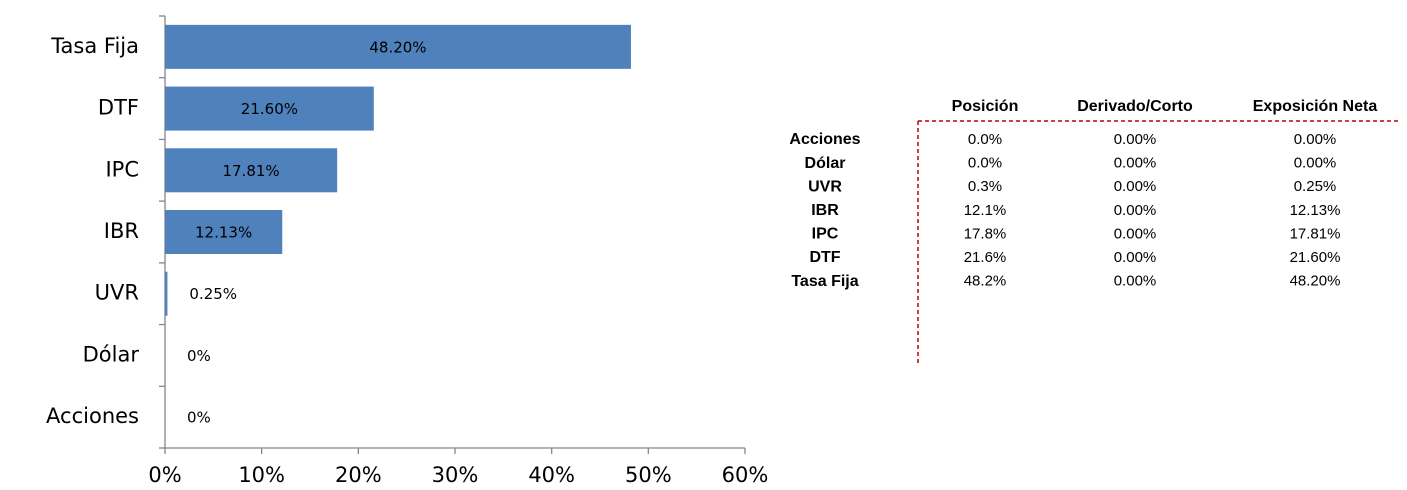  Describe the element at coordinates (824, 257) in the screenshot. I see `row-label: DTF` at that location.